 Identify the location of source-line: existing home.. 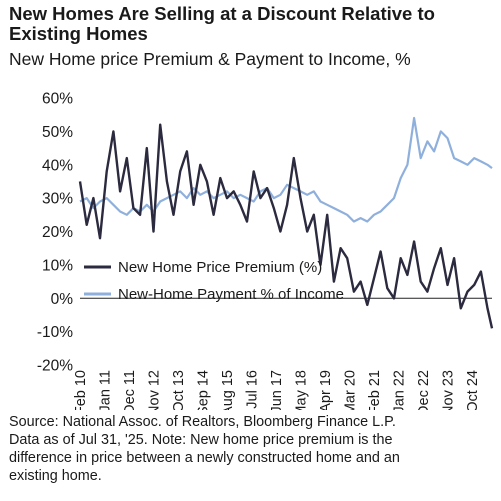
(55, 476).